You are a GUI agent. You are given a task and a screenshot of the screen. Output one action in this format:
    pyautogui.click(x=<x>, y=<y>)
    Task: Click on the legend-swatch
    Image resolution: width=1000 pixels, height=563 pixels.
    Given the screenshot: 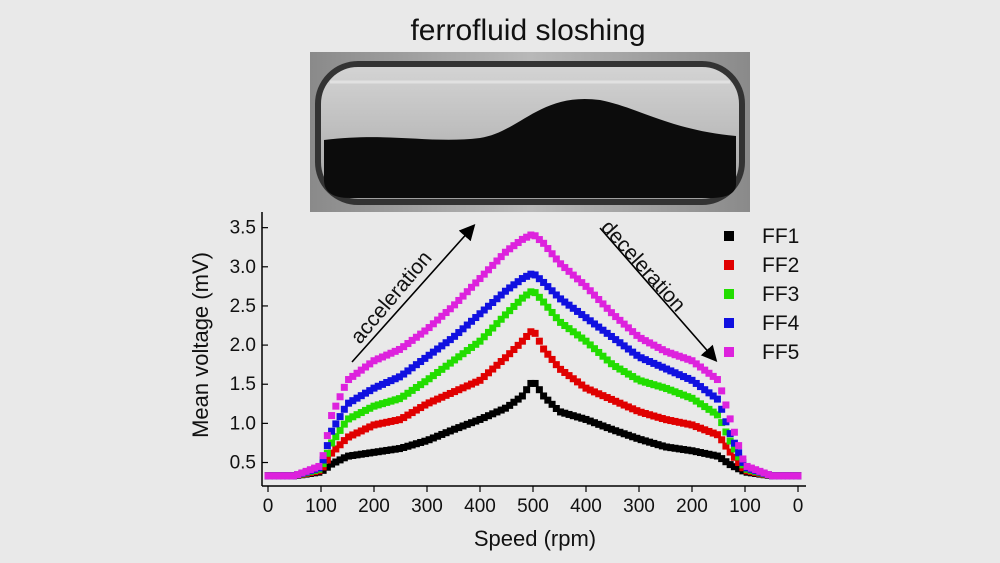 What is the action you would take?
    pyautogui.click(x=729, y=265)
    